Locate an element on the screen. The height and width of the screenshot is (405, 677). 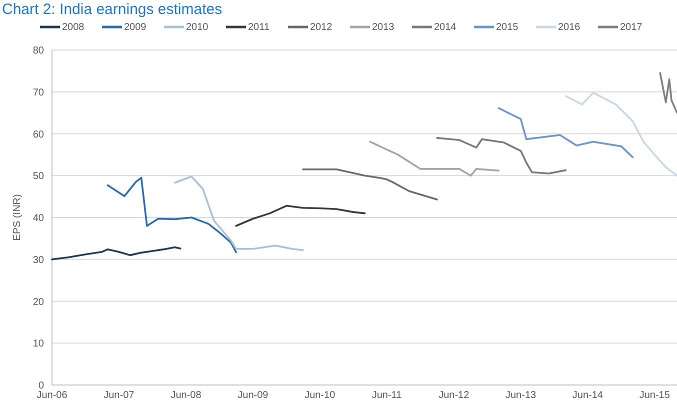
x-tick-label: Jun-12 is located at coordinates (454, 395).